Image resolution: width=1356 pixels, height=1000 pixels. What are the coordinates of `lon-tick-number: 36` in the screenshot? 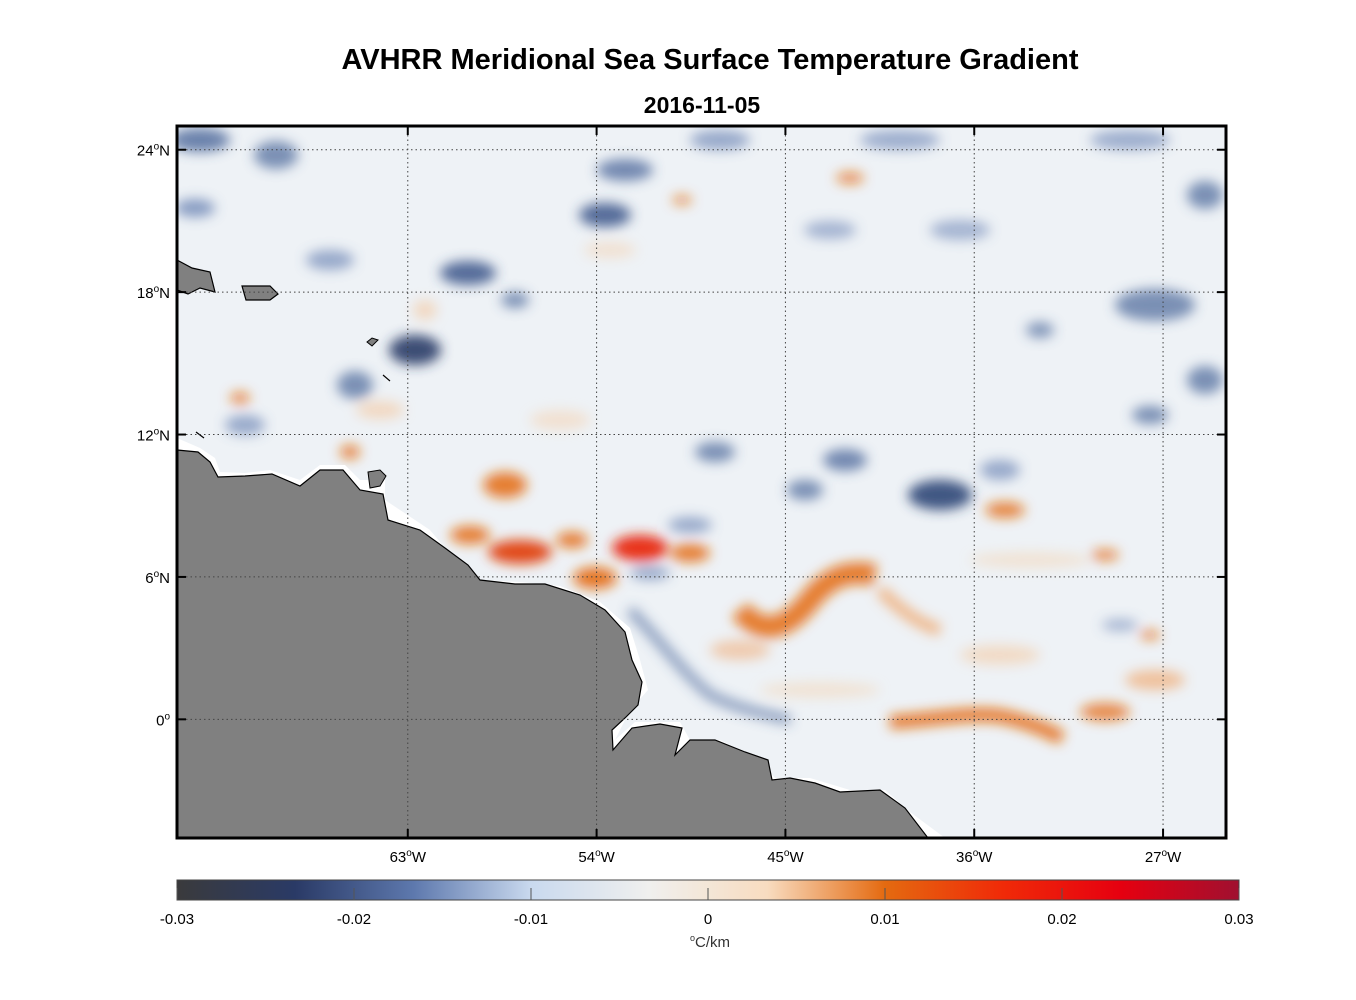 It's located at (964, 857).